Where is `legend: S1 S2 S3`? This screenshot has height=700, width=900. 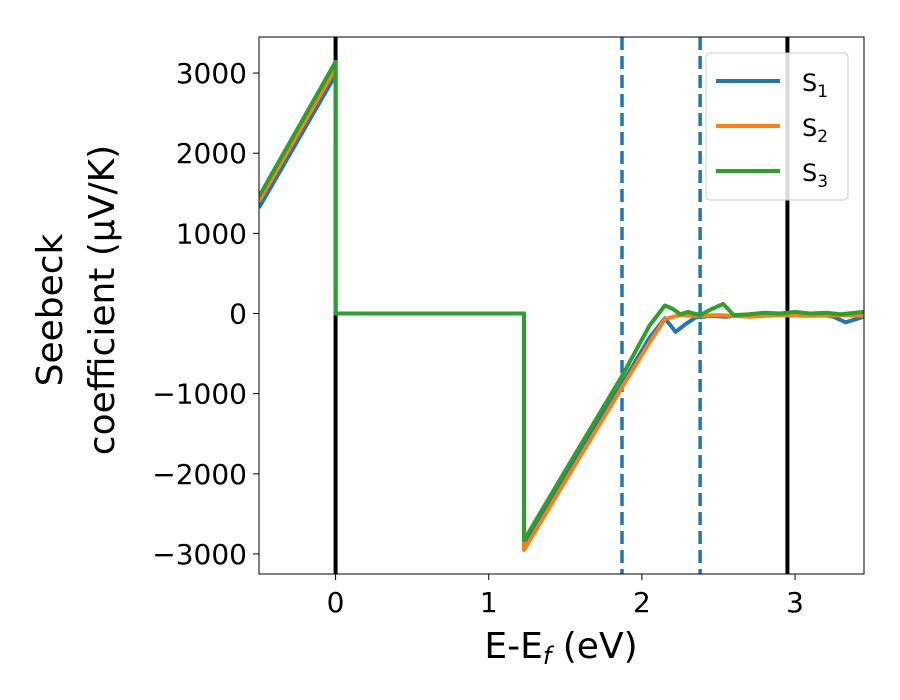
legend: S1 S2 S3 is located at coordinates (777, 126).